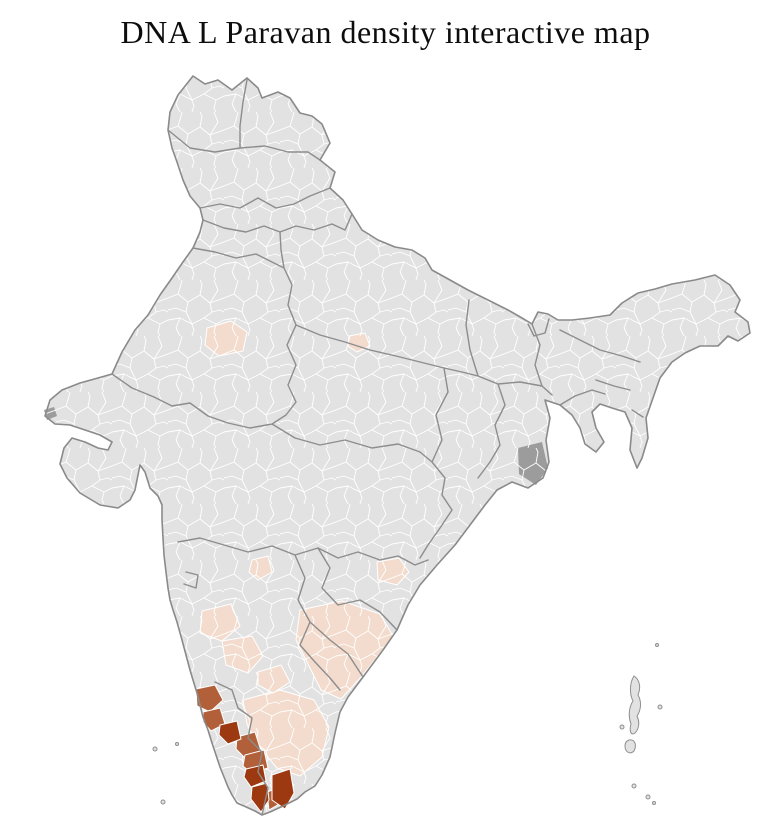 This screenshot has width=771, height=829. I want to click on page-title: DNA L Paravan density interactive map, so click(385, 32).